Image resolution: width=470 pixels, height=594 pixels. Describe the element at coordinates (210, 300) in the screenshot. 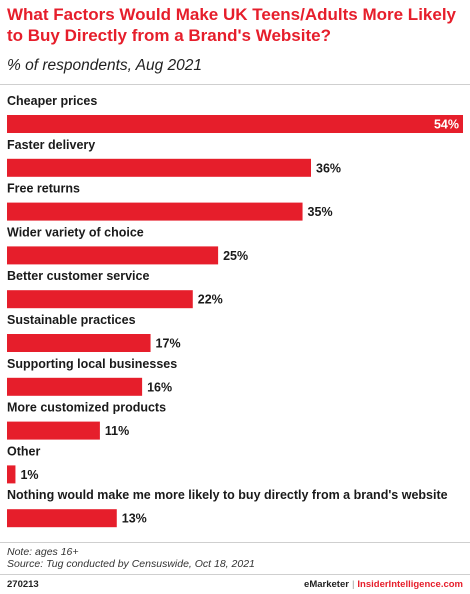

I see `value-label: 22%` at that location.